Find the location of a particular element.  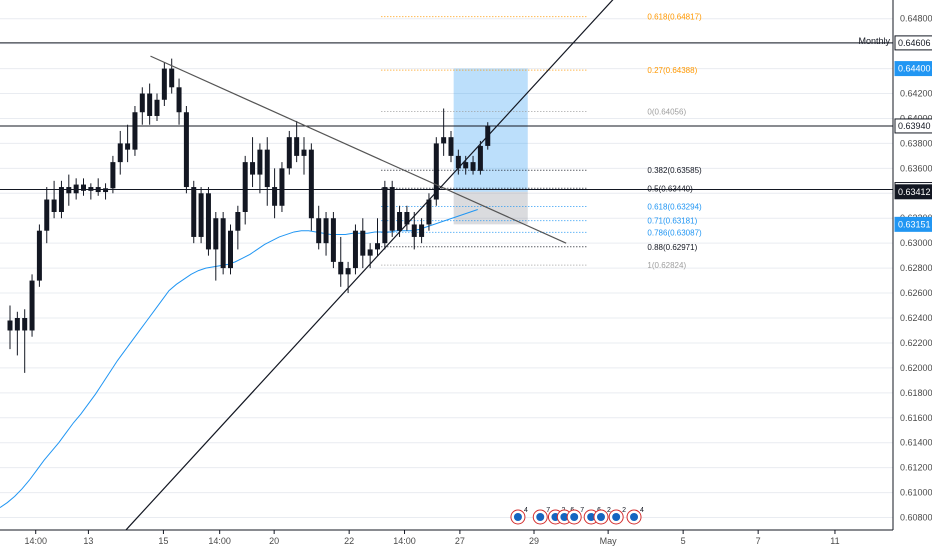

price-tick-label: 0.62000 is located at coordinates (916, 368).